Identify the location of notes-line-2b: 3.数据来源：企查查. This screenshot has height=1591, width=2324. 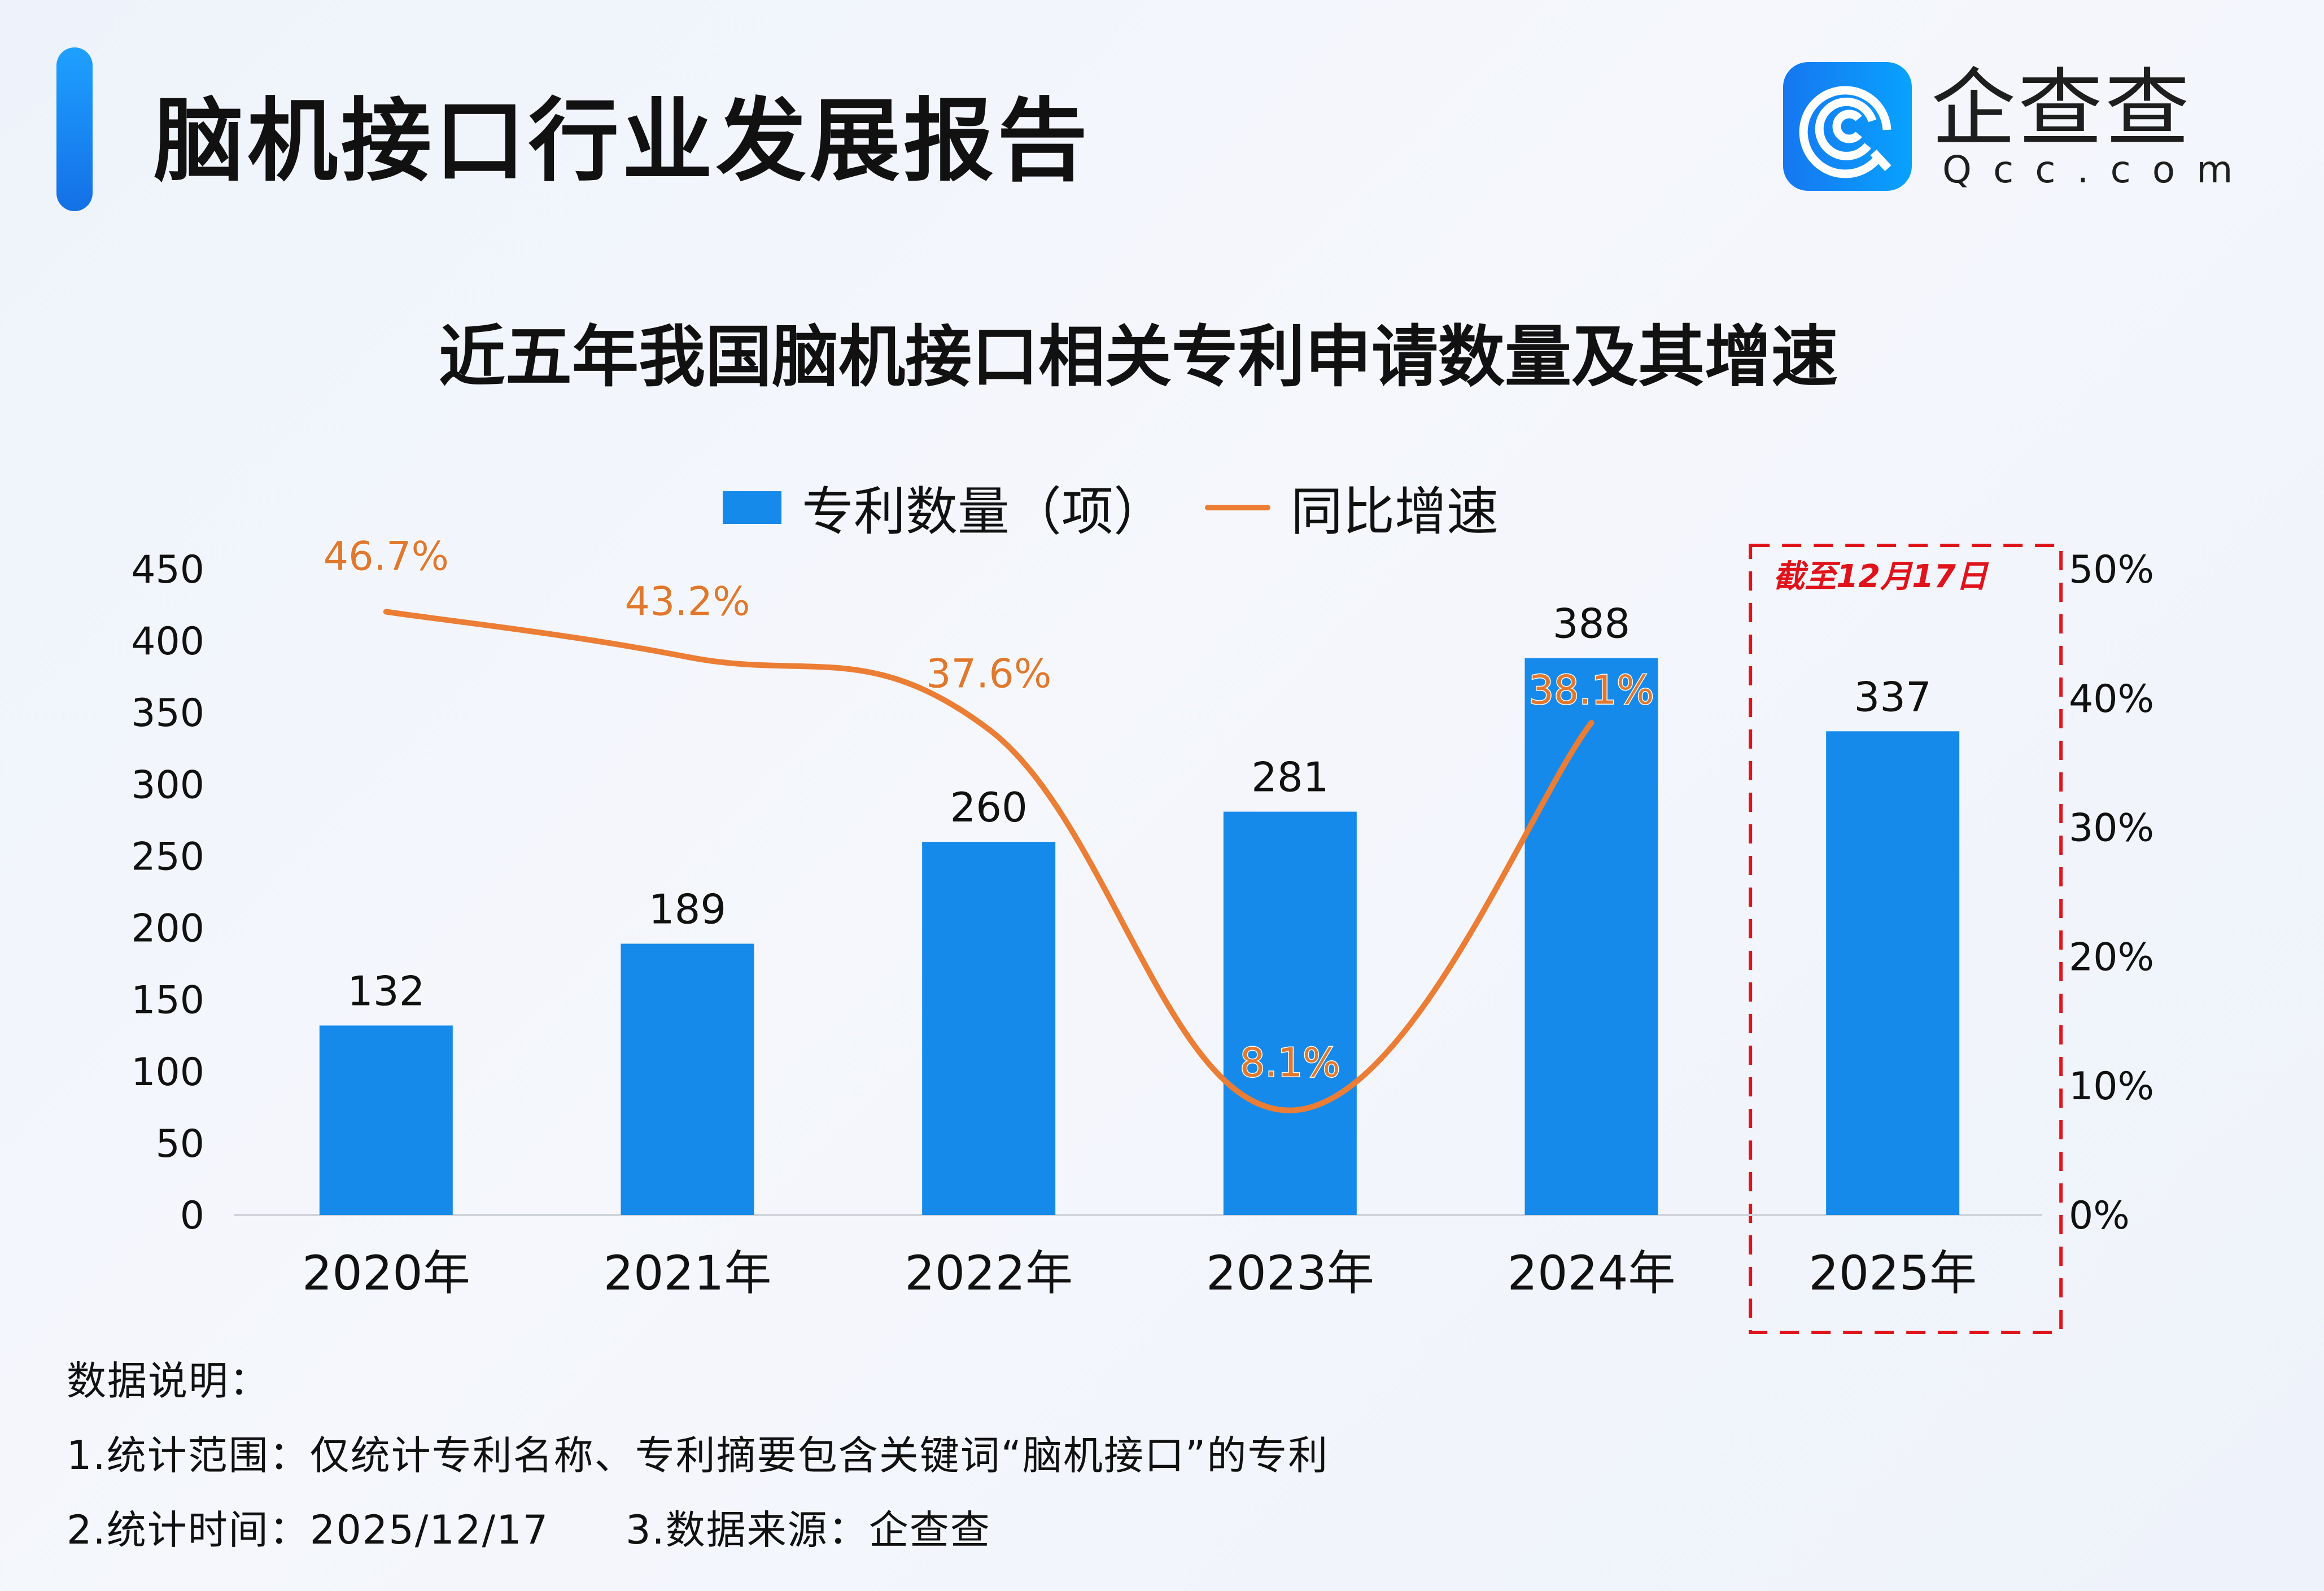
(808, 1530).